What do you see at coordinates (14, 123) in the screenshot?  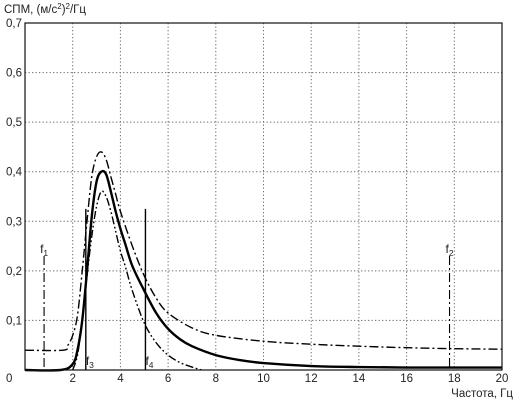 I see `y-tick-label: 0,5` at bounding box center [14, 123].